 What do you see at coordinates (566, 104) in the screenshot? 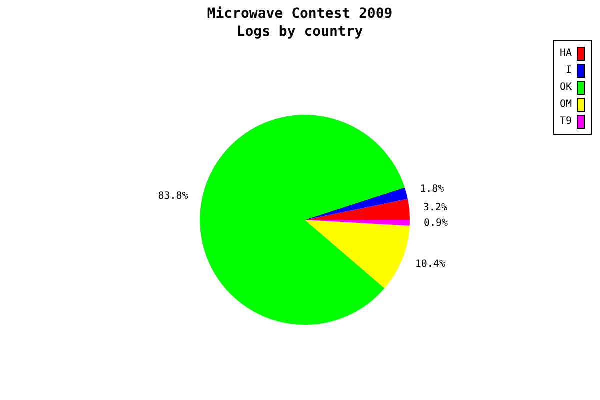
I see `legend-label: OM` at bounding box center [566, 104].